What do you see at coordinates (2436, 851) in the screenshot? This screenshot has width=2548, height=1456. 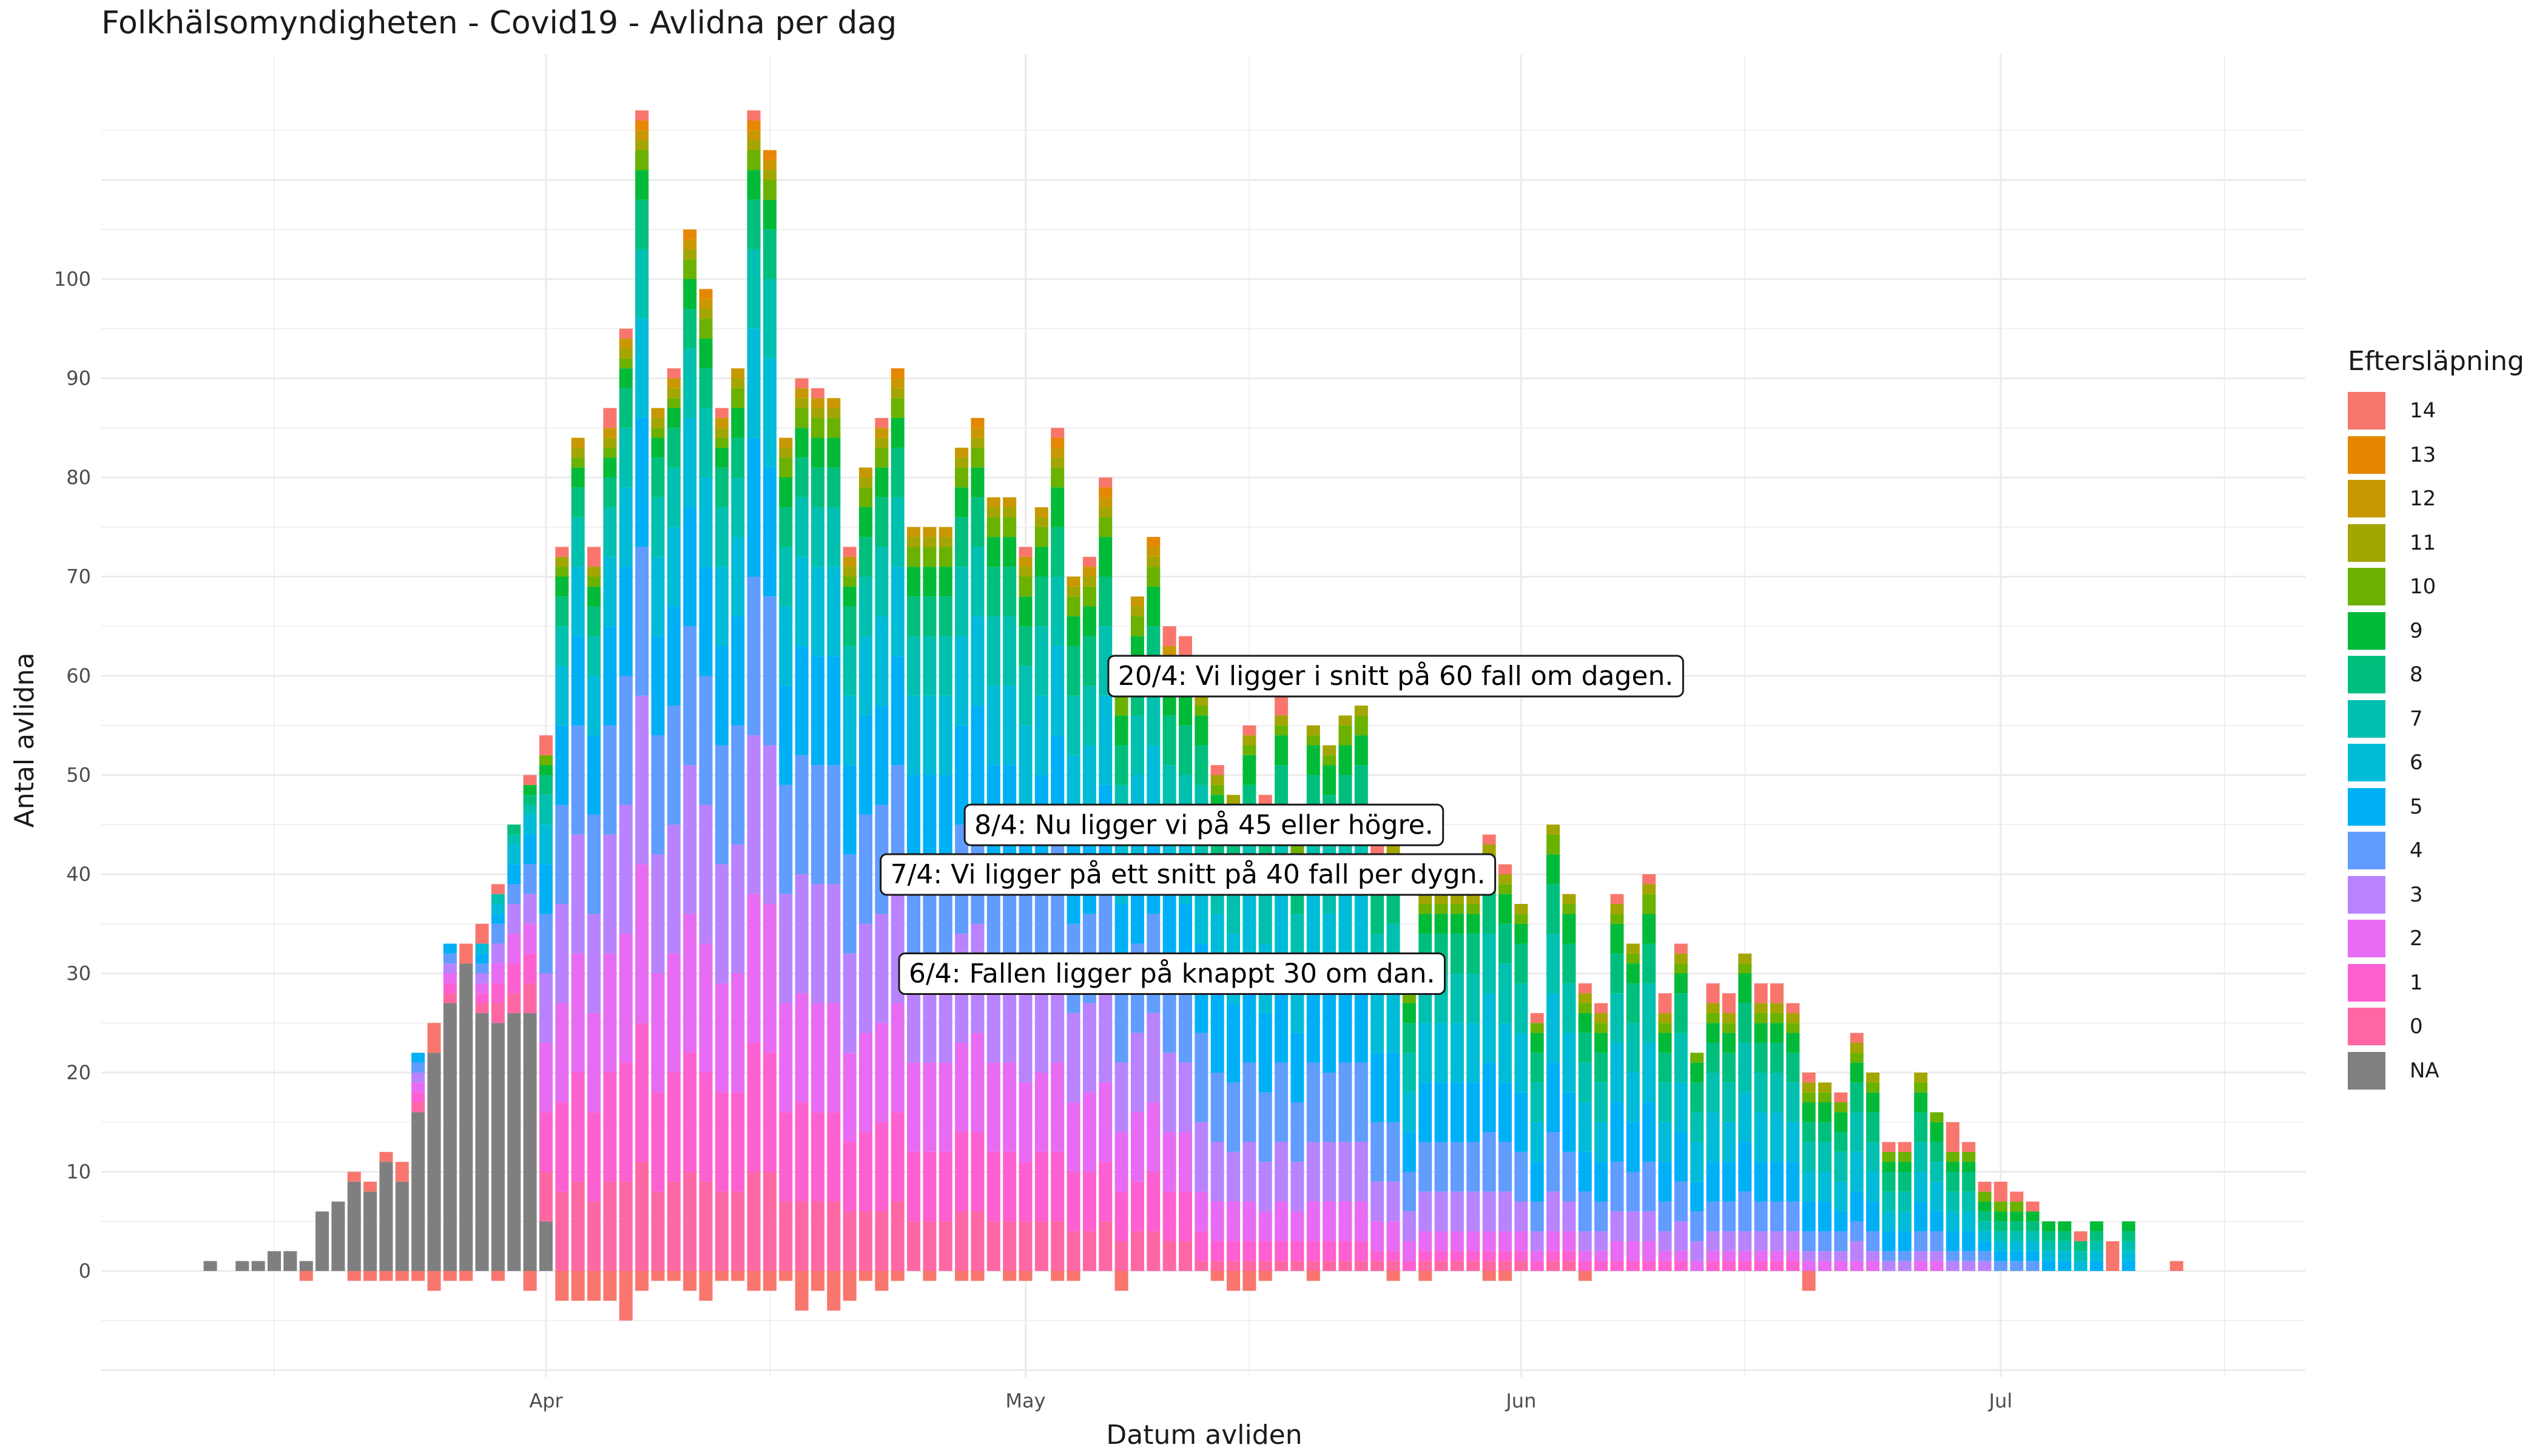 I see `legend-item: 4` at bounding box center [2436, 851].